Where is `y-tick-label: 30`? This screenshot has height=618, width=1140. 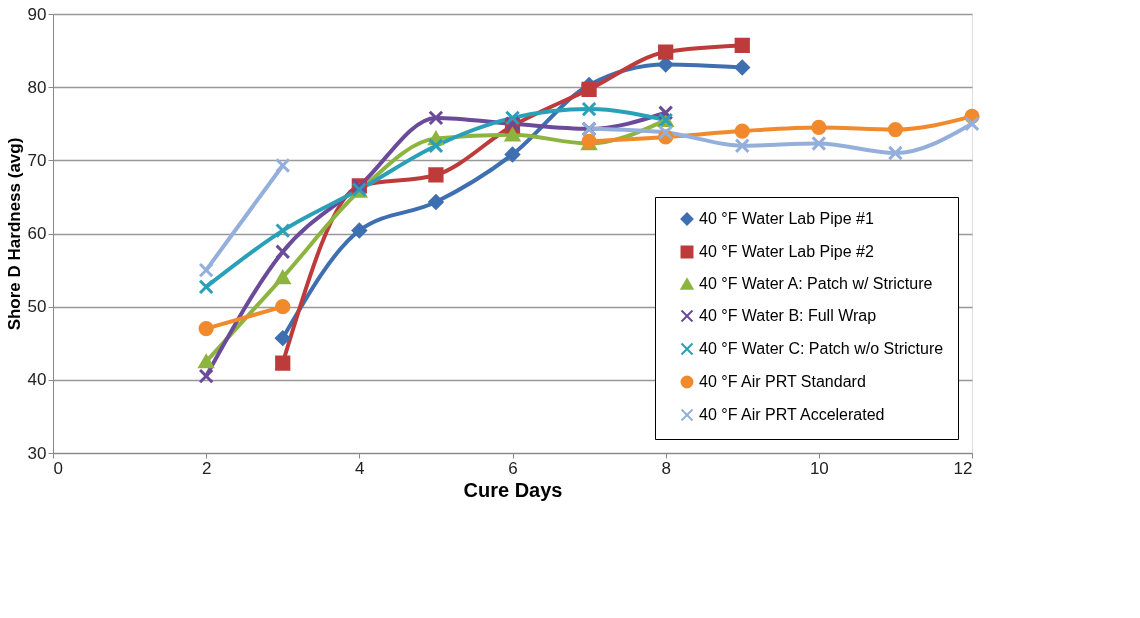 y-tick-label: 30 is located at coordinates (37, 453).